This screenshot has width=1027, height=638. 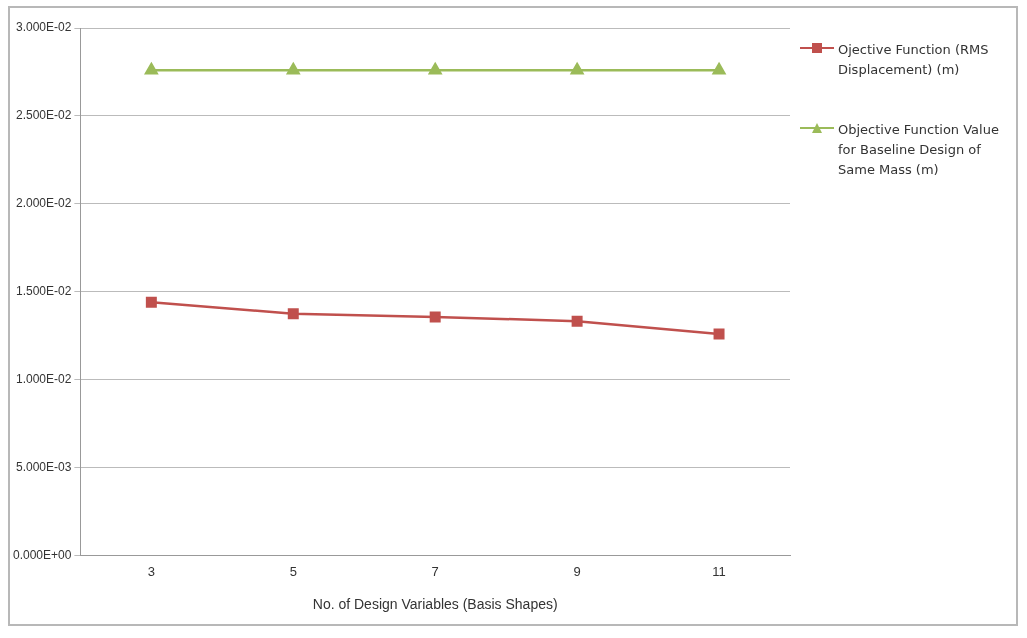 I want to click on x-tick-label: 5, so click(x=293, y=571).